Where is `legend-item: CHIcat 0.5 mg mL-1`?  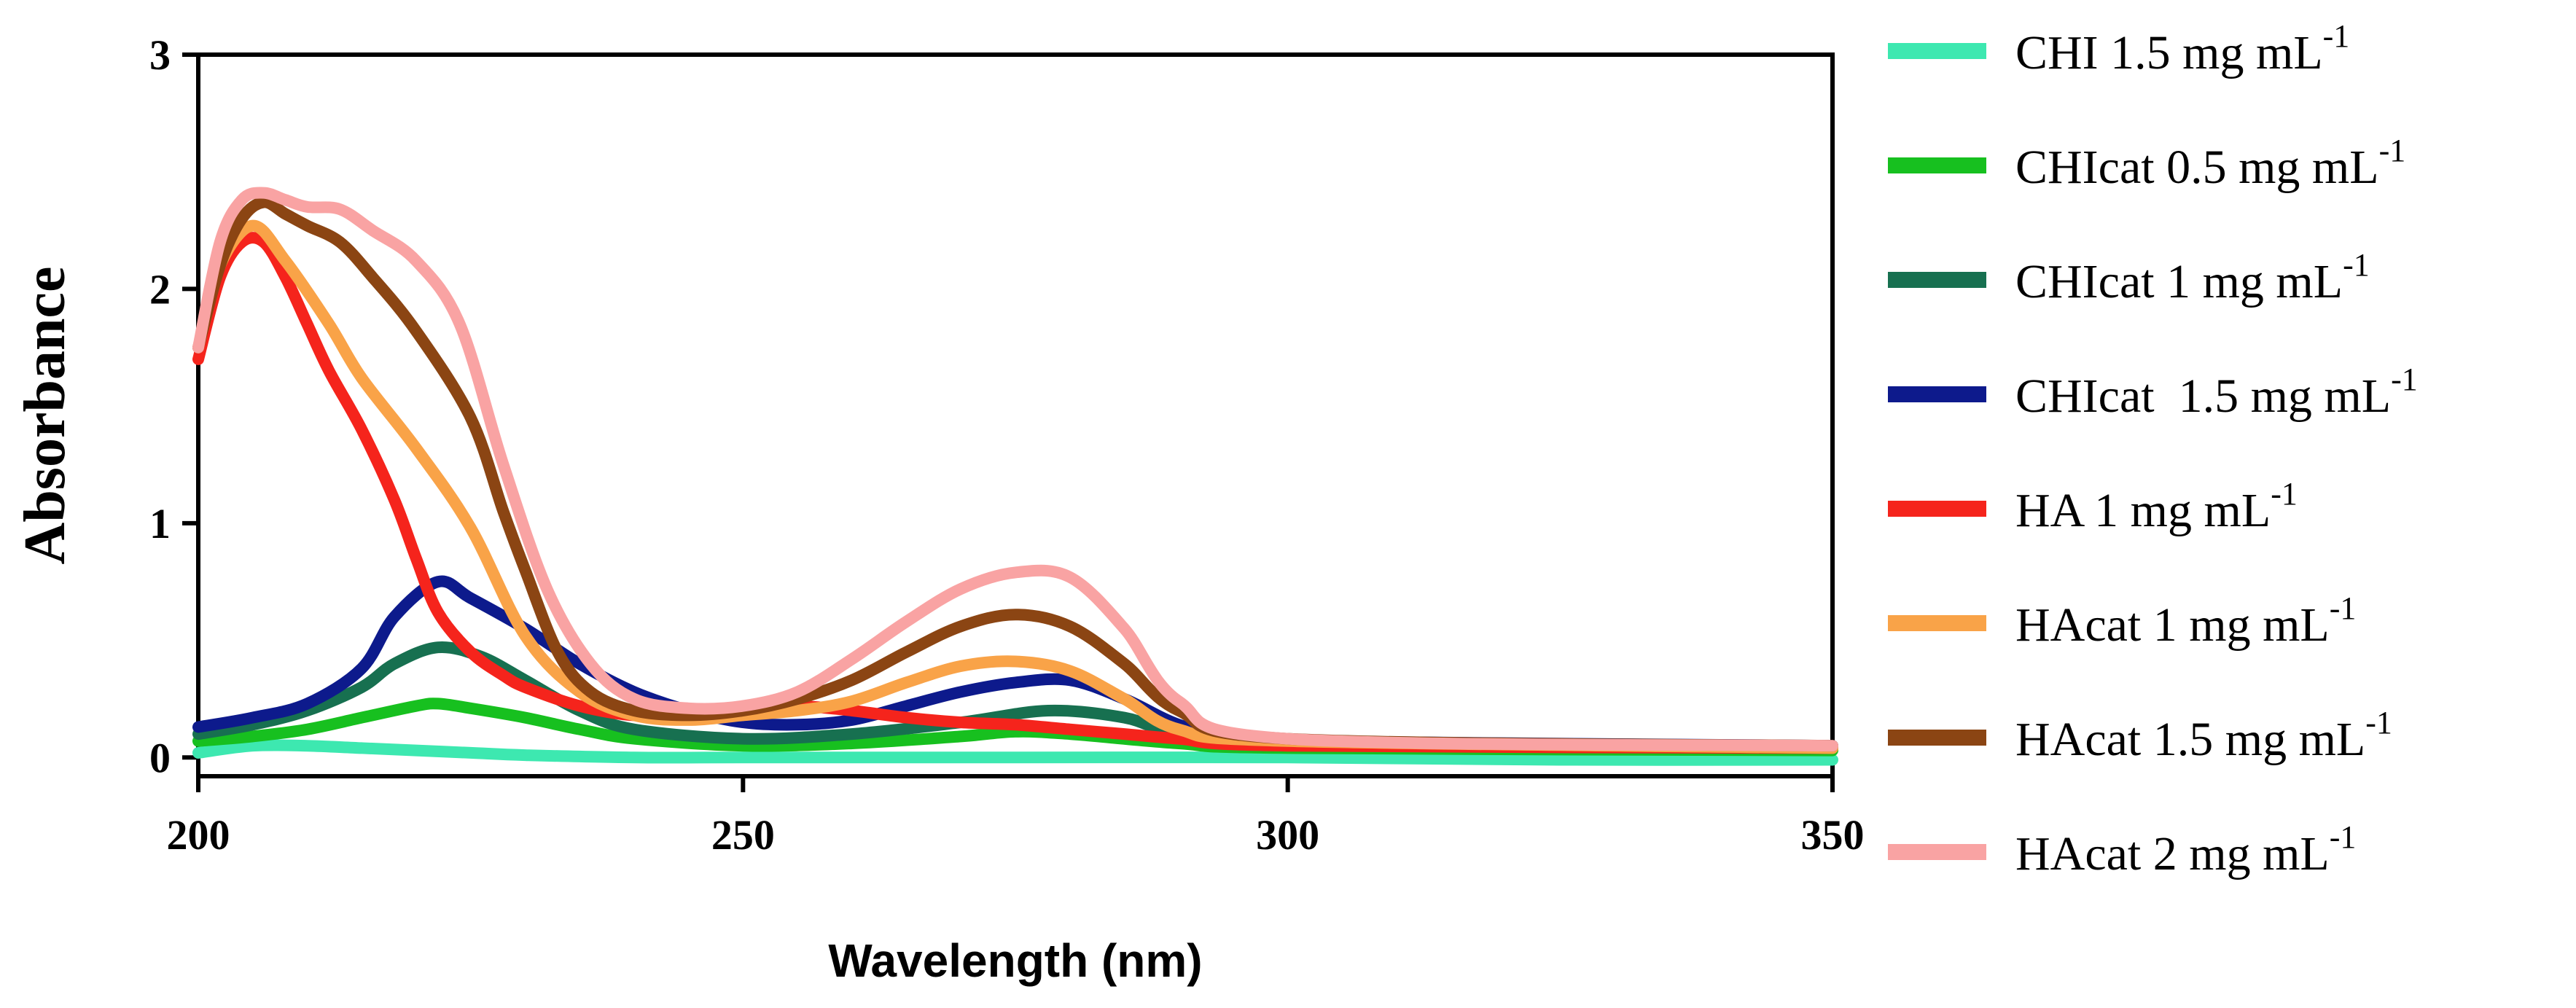 legend-item: CHIcat 0.5 mg mL-1 is located at coordinates (2146, 163).